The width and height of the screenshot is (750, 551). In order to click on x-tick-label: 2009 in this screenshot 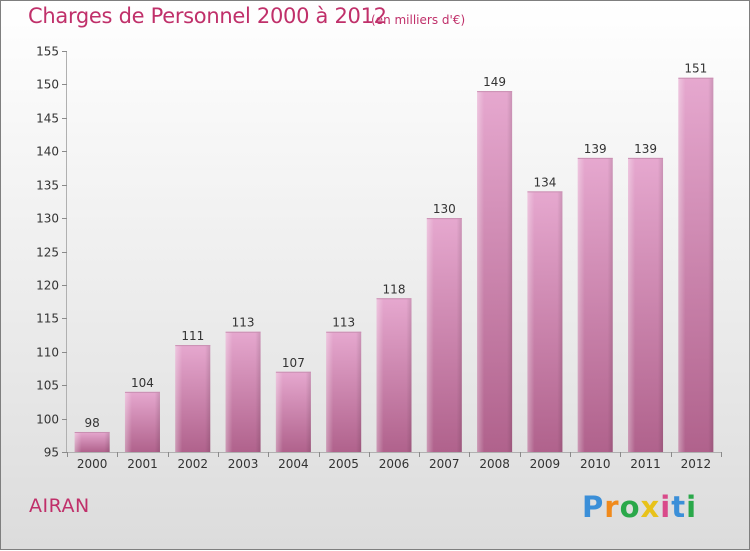, I will do `click(545, 464)`.